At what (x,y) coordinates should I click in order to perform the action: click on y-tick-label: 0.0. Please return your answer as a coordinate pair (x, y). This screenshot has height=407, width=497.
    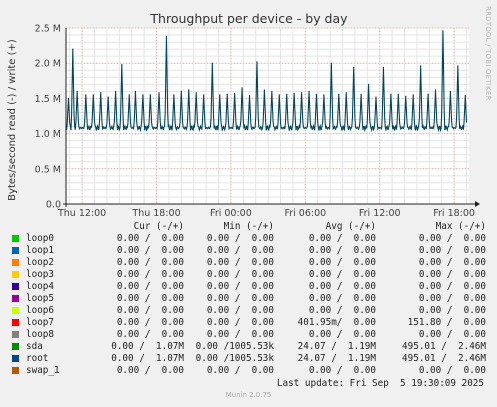
    Looking at the image, I should click on (53, 205).